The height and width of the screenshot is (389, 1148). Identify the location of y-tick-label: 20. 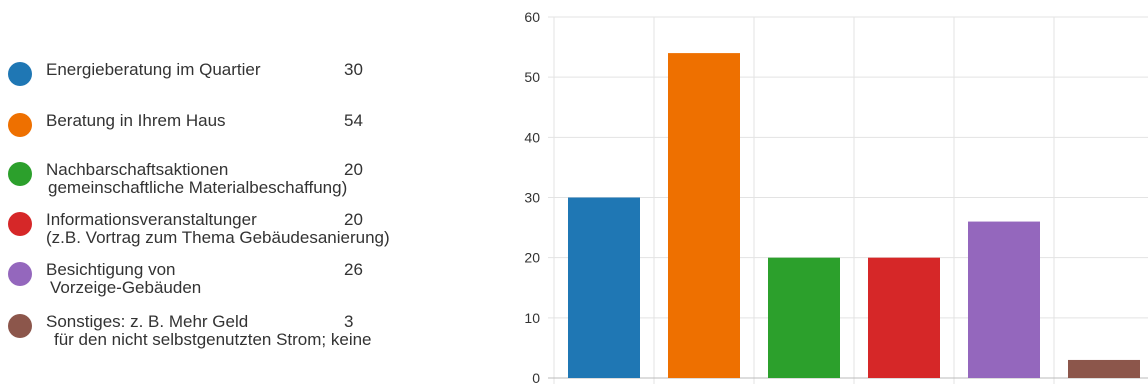
(532, 258).